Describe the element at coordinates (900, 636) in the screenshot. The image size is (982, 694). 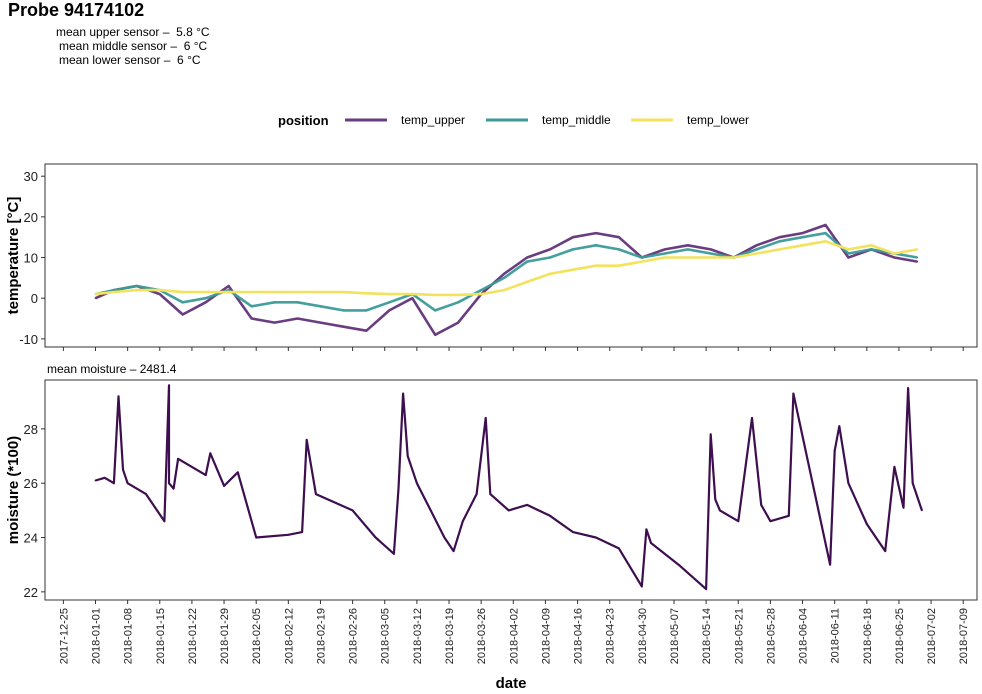
I see `x-tick-label: 2018-06-25` at that location.